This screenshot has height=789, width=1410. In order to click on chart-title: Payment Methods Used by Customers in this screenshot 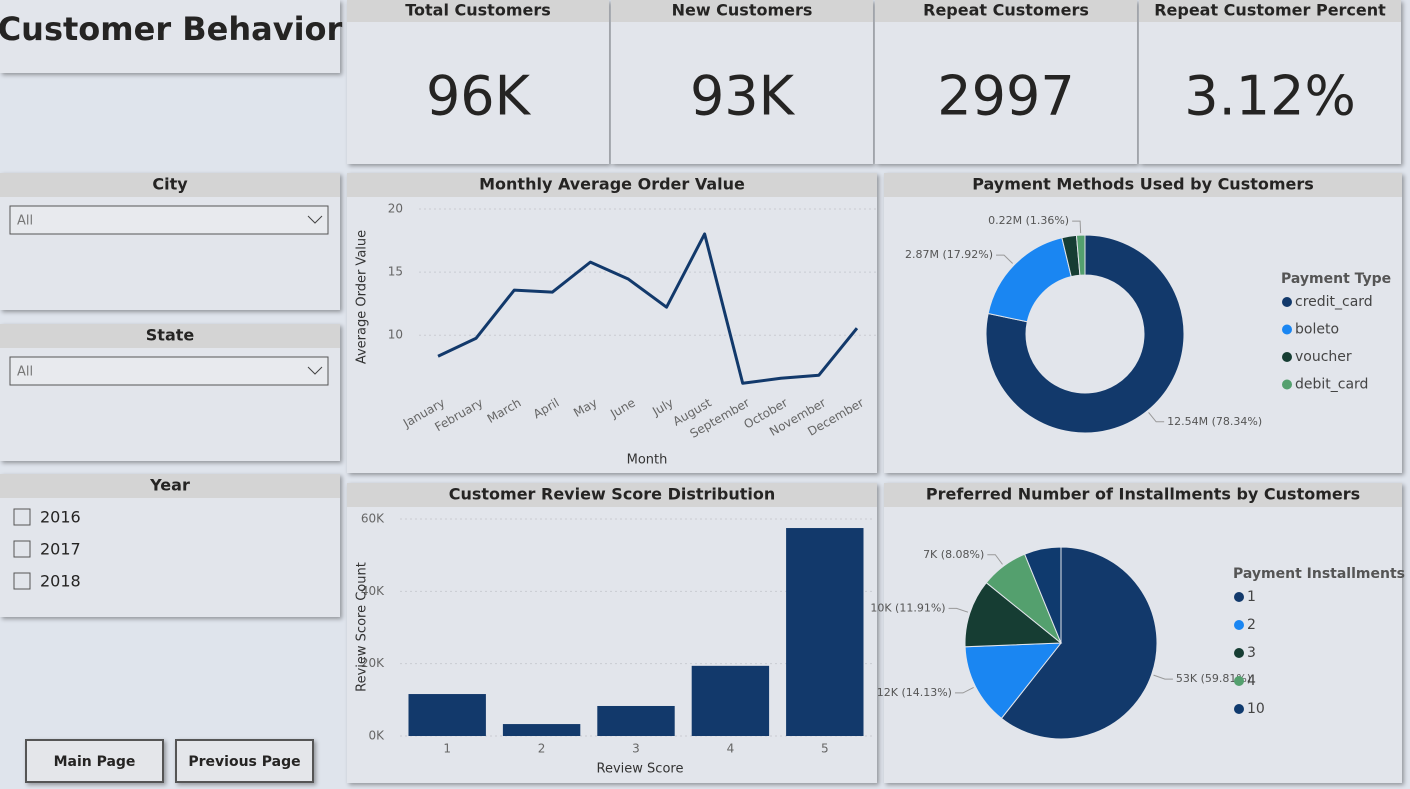, I will do `click(1143, 184)`.